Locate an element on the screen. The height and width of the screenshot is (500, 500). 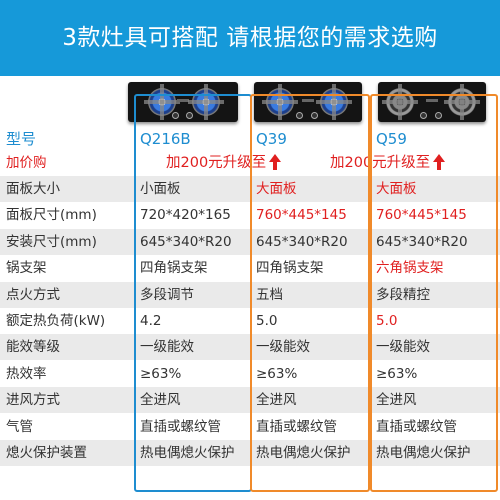
spec-value: 4.2 is located at coordinates (151, 321).